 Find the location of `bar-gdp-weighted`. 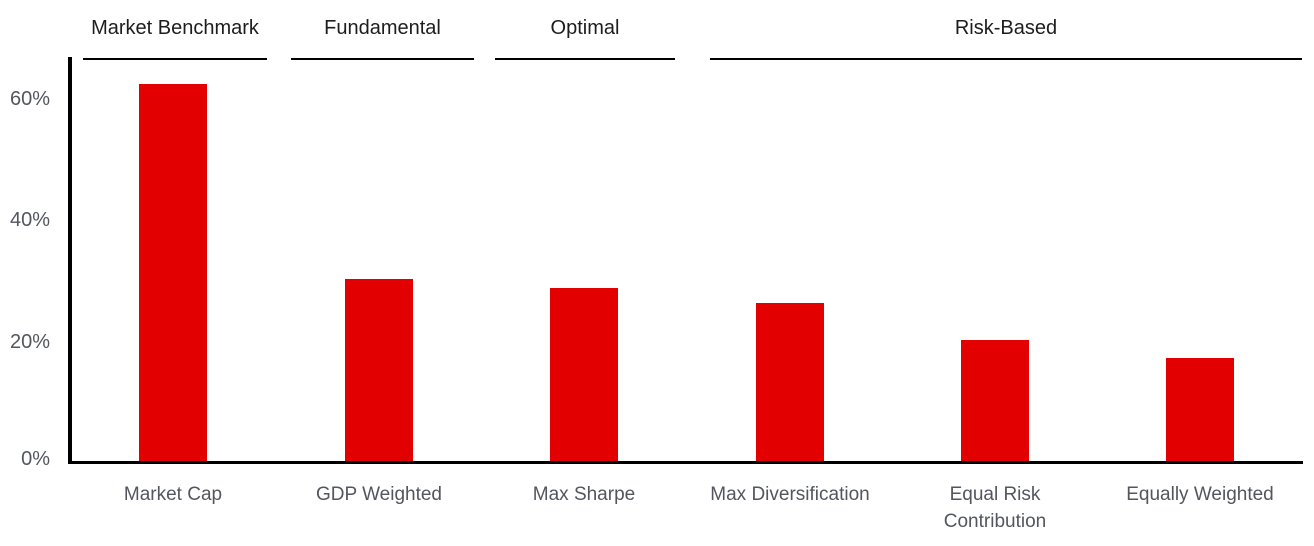

bar-gdp-weighted is located at coordinates (379, 369).